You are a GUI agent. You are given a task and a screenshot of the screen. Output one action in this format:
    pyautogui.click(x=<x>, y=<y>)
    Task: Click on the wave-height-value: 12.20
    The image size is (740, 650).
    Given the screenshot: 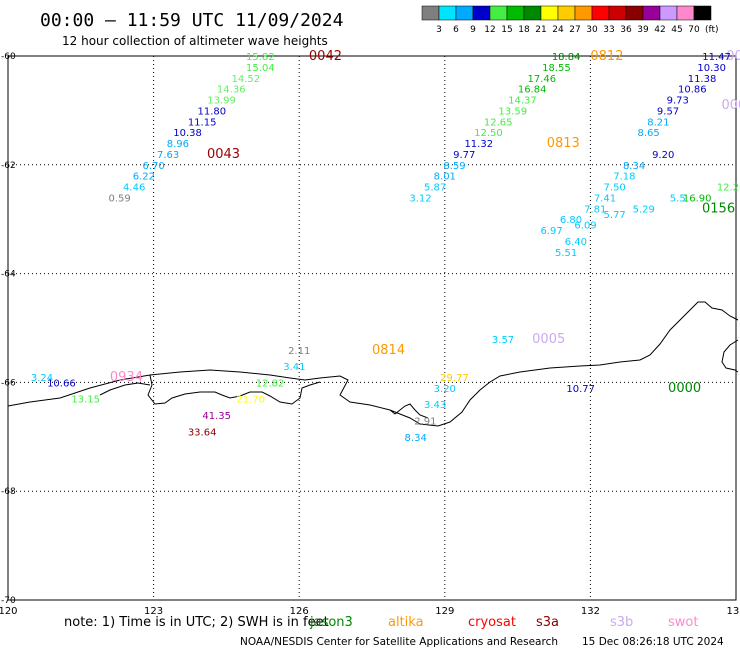 What is the action you would take?
    pyautogui.click(x=728, y=188)
    